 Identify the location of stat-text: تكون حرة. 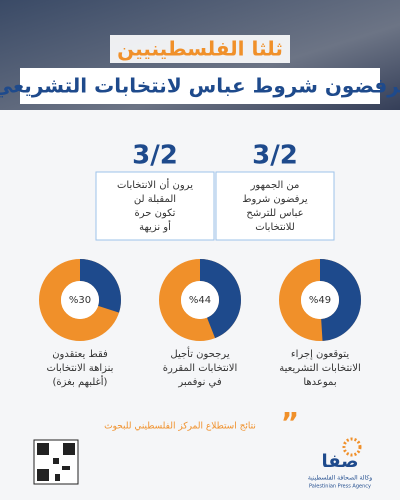
(155, 213).